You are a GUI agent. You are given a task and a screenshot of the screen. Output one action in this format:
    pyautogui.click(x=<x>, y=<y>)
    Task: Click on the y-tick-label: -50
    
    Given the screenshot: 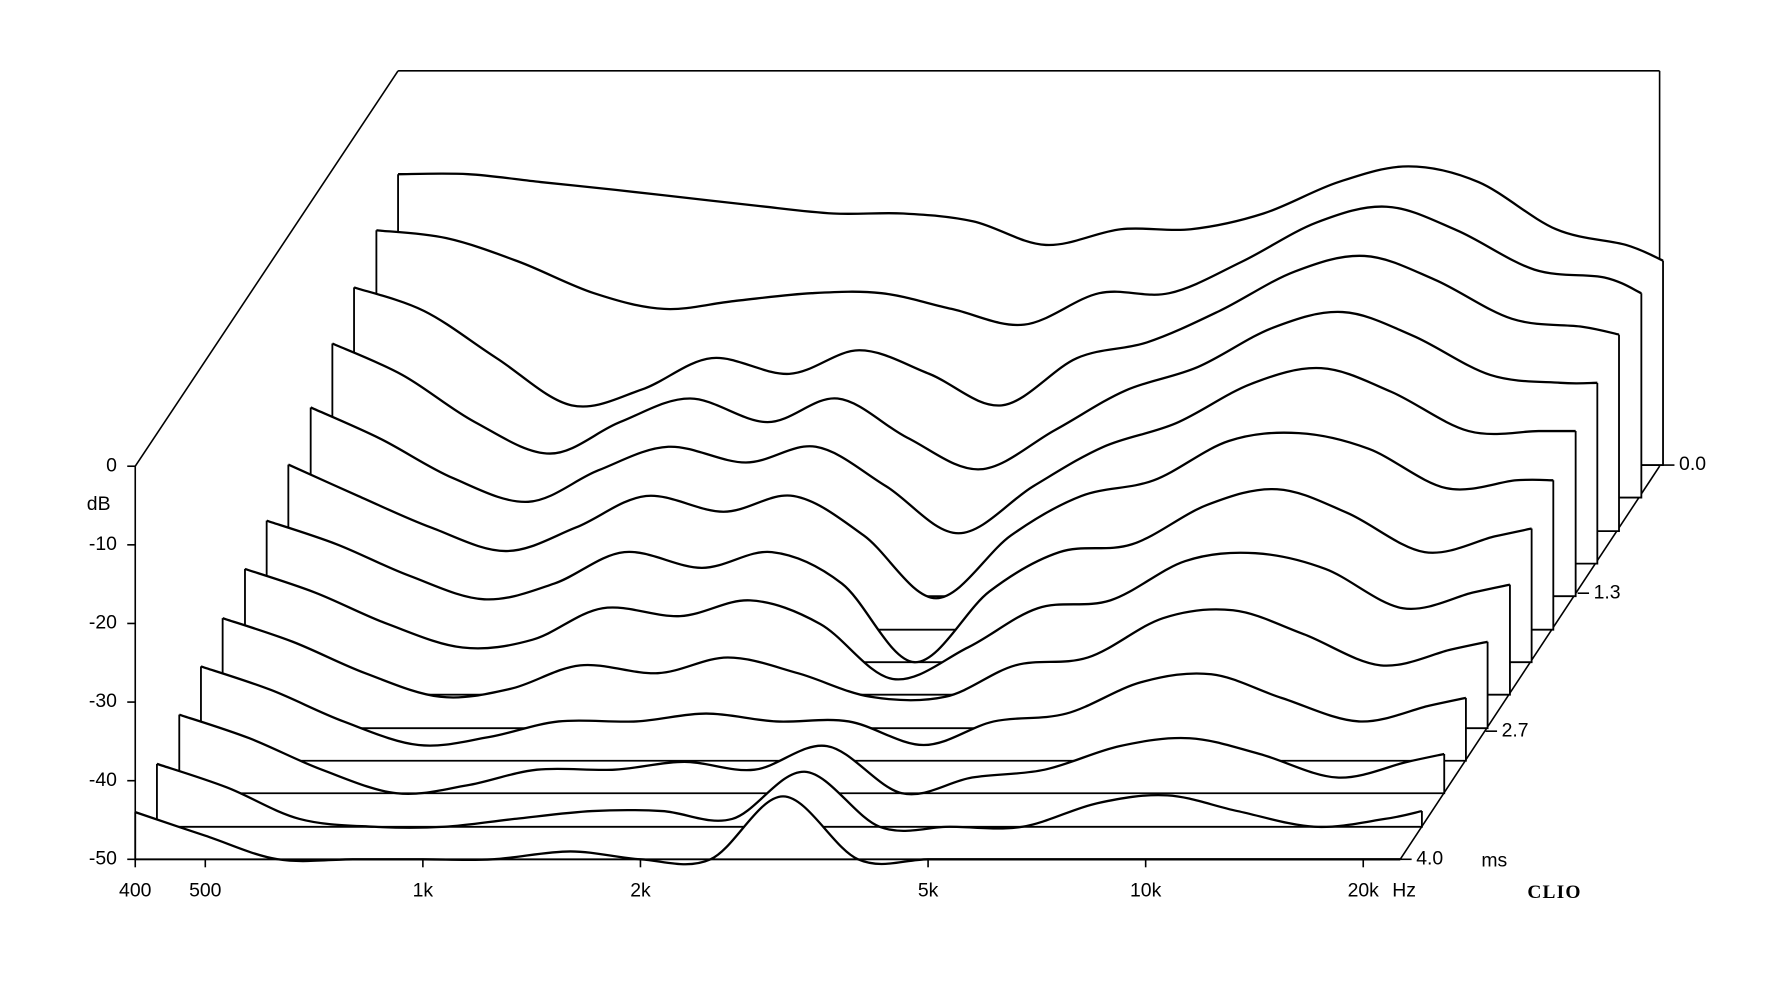 What is the action you would take?
    pyautogui.click(x=103, y=858)
    